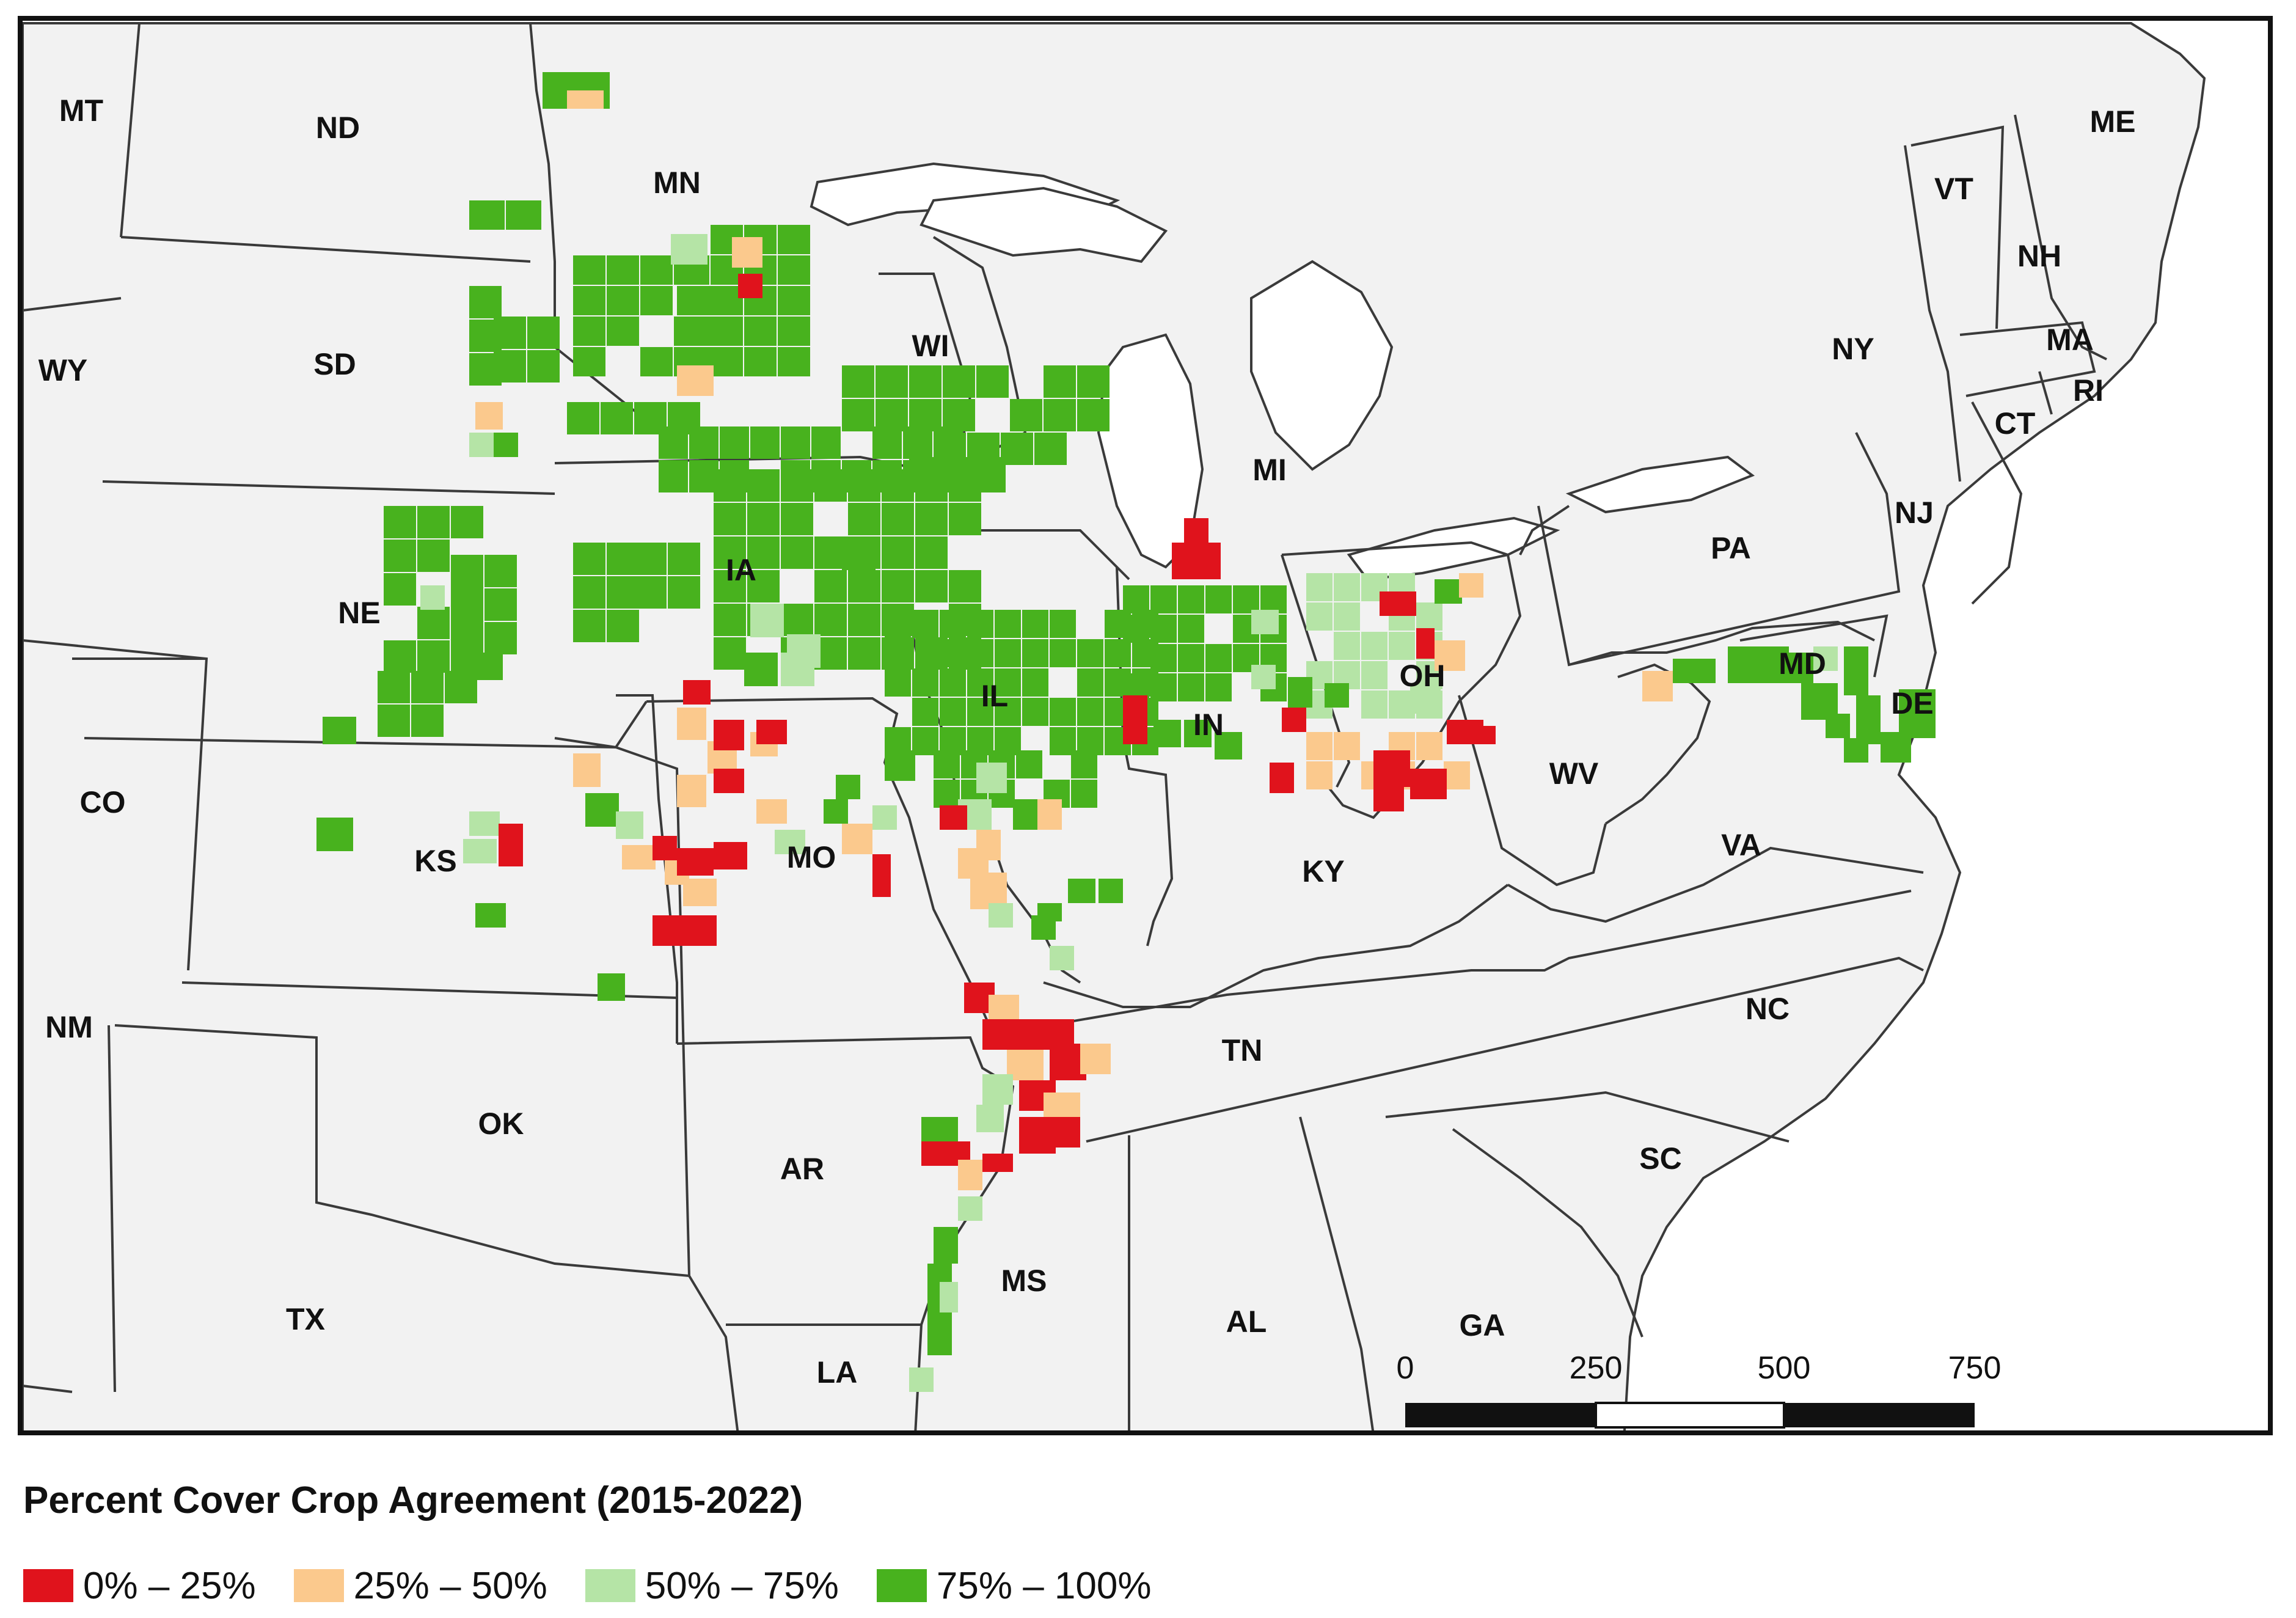 The width and height of the screenshot is (2296, 1618). I want to click on state-label-ok: OK, so click(501, 1124).